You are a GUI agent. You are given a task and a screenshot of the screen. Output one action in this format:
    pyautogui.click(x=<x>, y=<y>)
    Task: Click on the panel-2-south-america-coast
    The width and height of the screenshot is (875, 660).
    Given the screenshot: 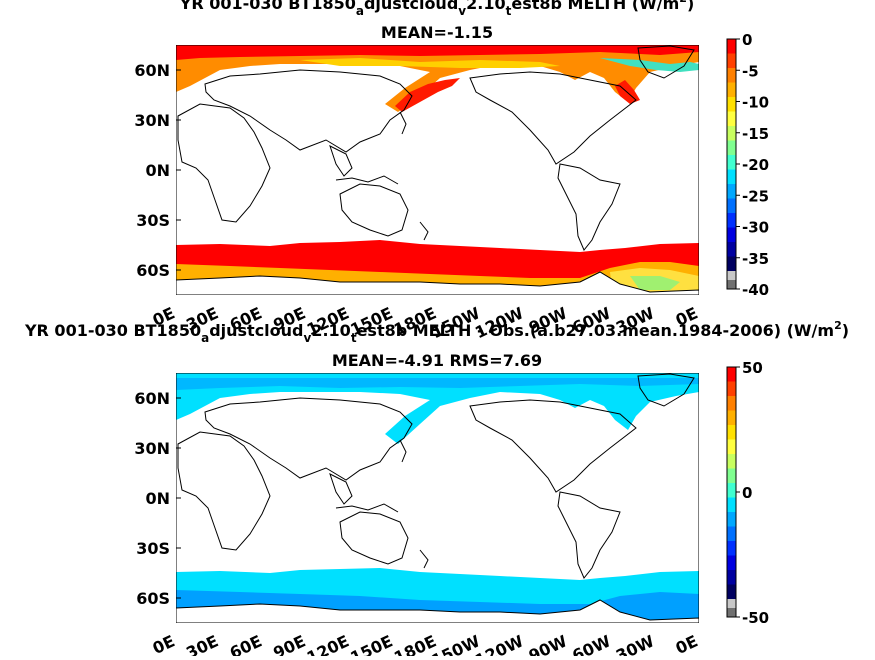 What is the action you would take?
    pyautogui.click(x=589, y=535)
    